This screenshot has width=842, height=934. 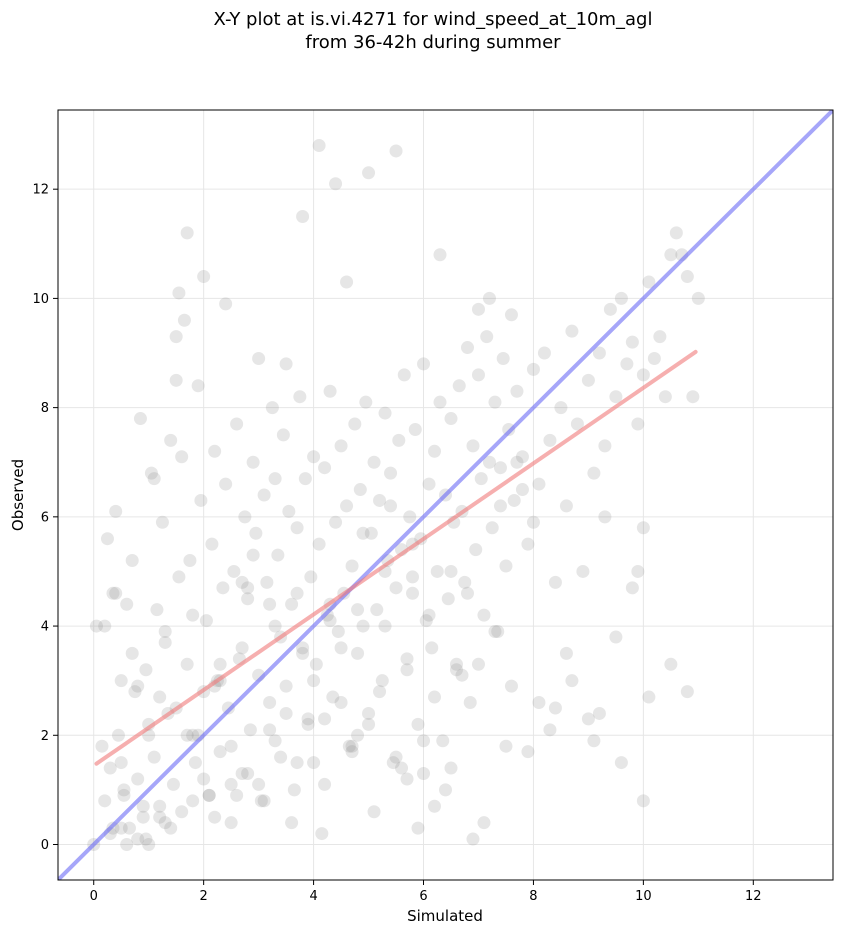 What do you see at coordinates (423, 896) in the screenshot?
I see `x-tick-label: 6` at bounding box center [423, 896].